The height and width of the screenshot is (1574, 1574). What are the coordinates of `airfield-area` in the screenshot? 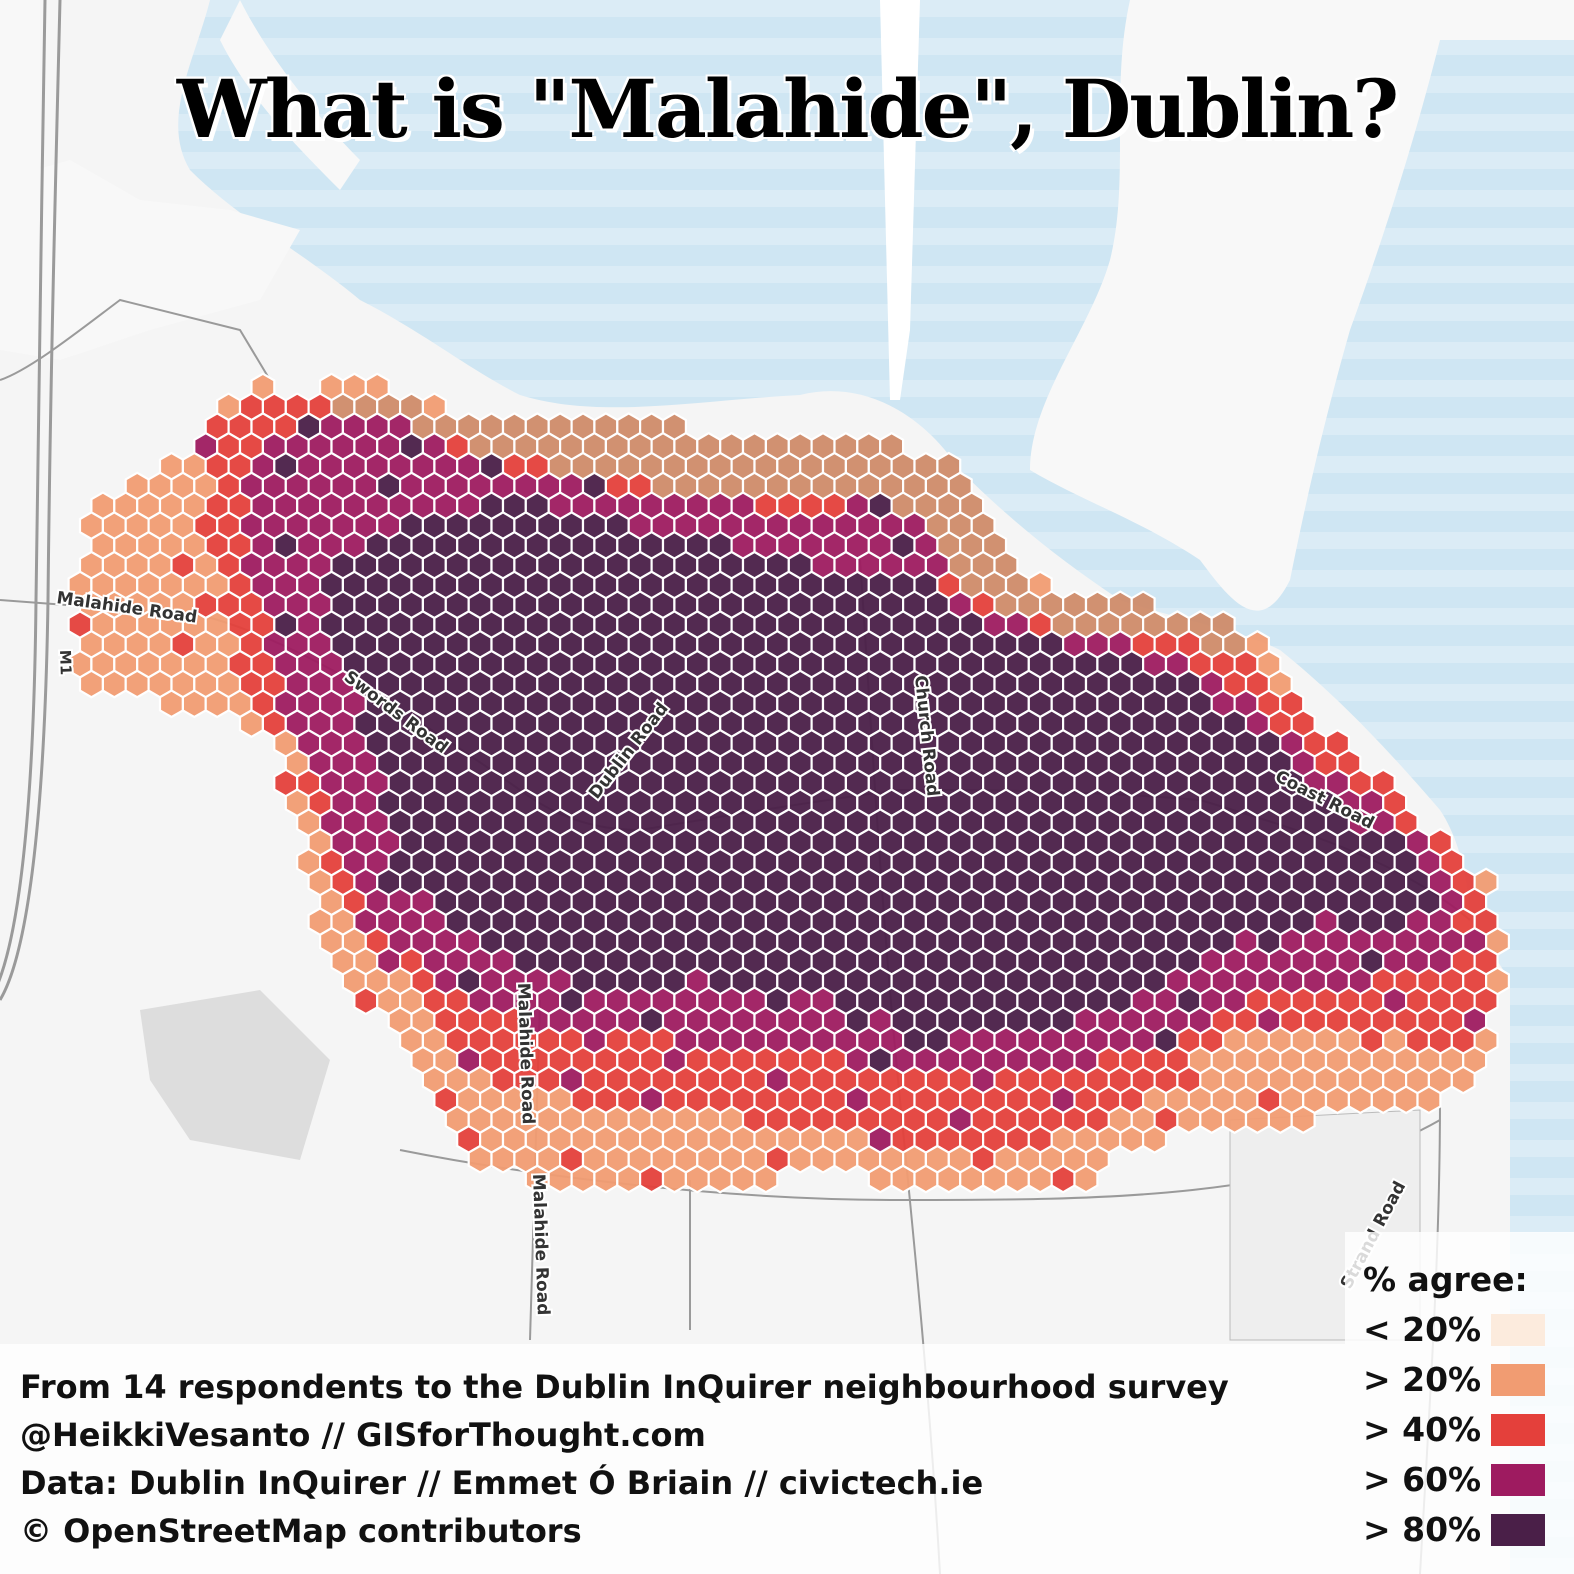 It's located at (235, 1075).